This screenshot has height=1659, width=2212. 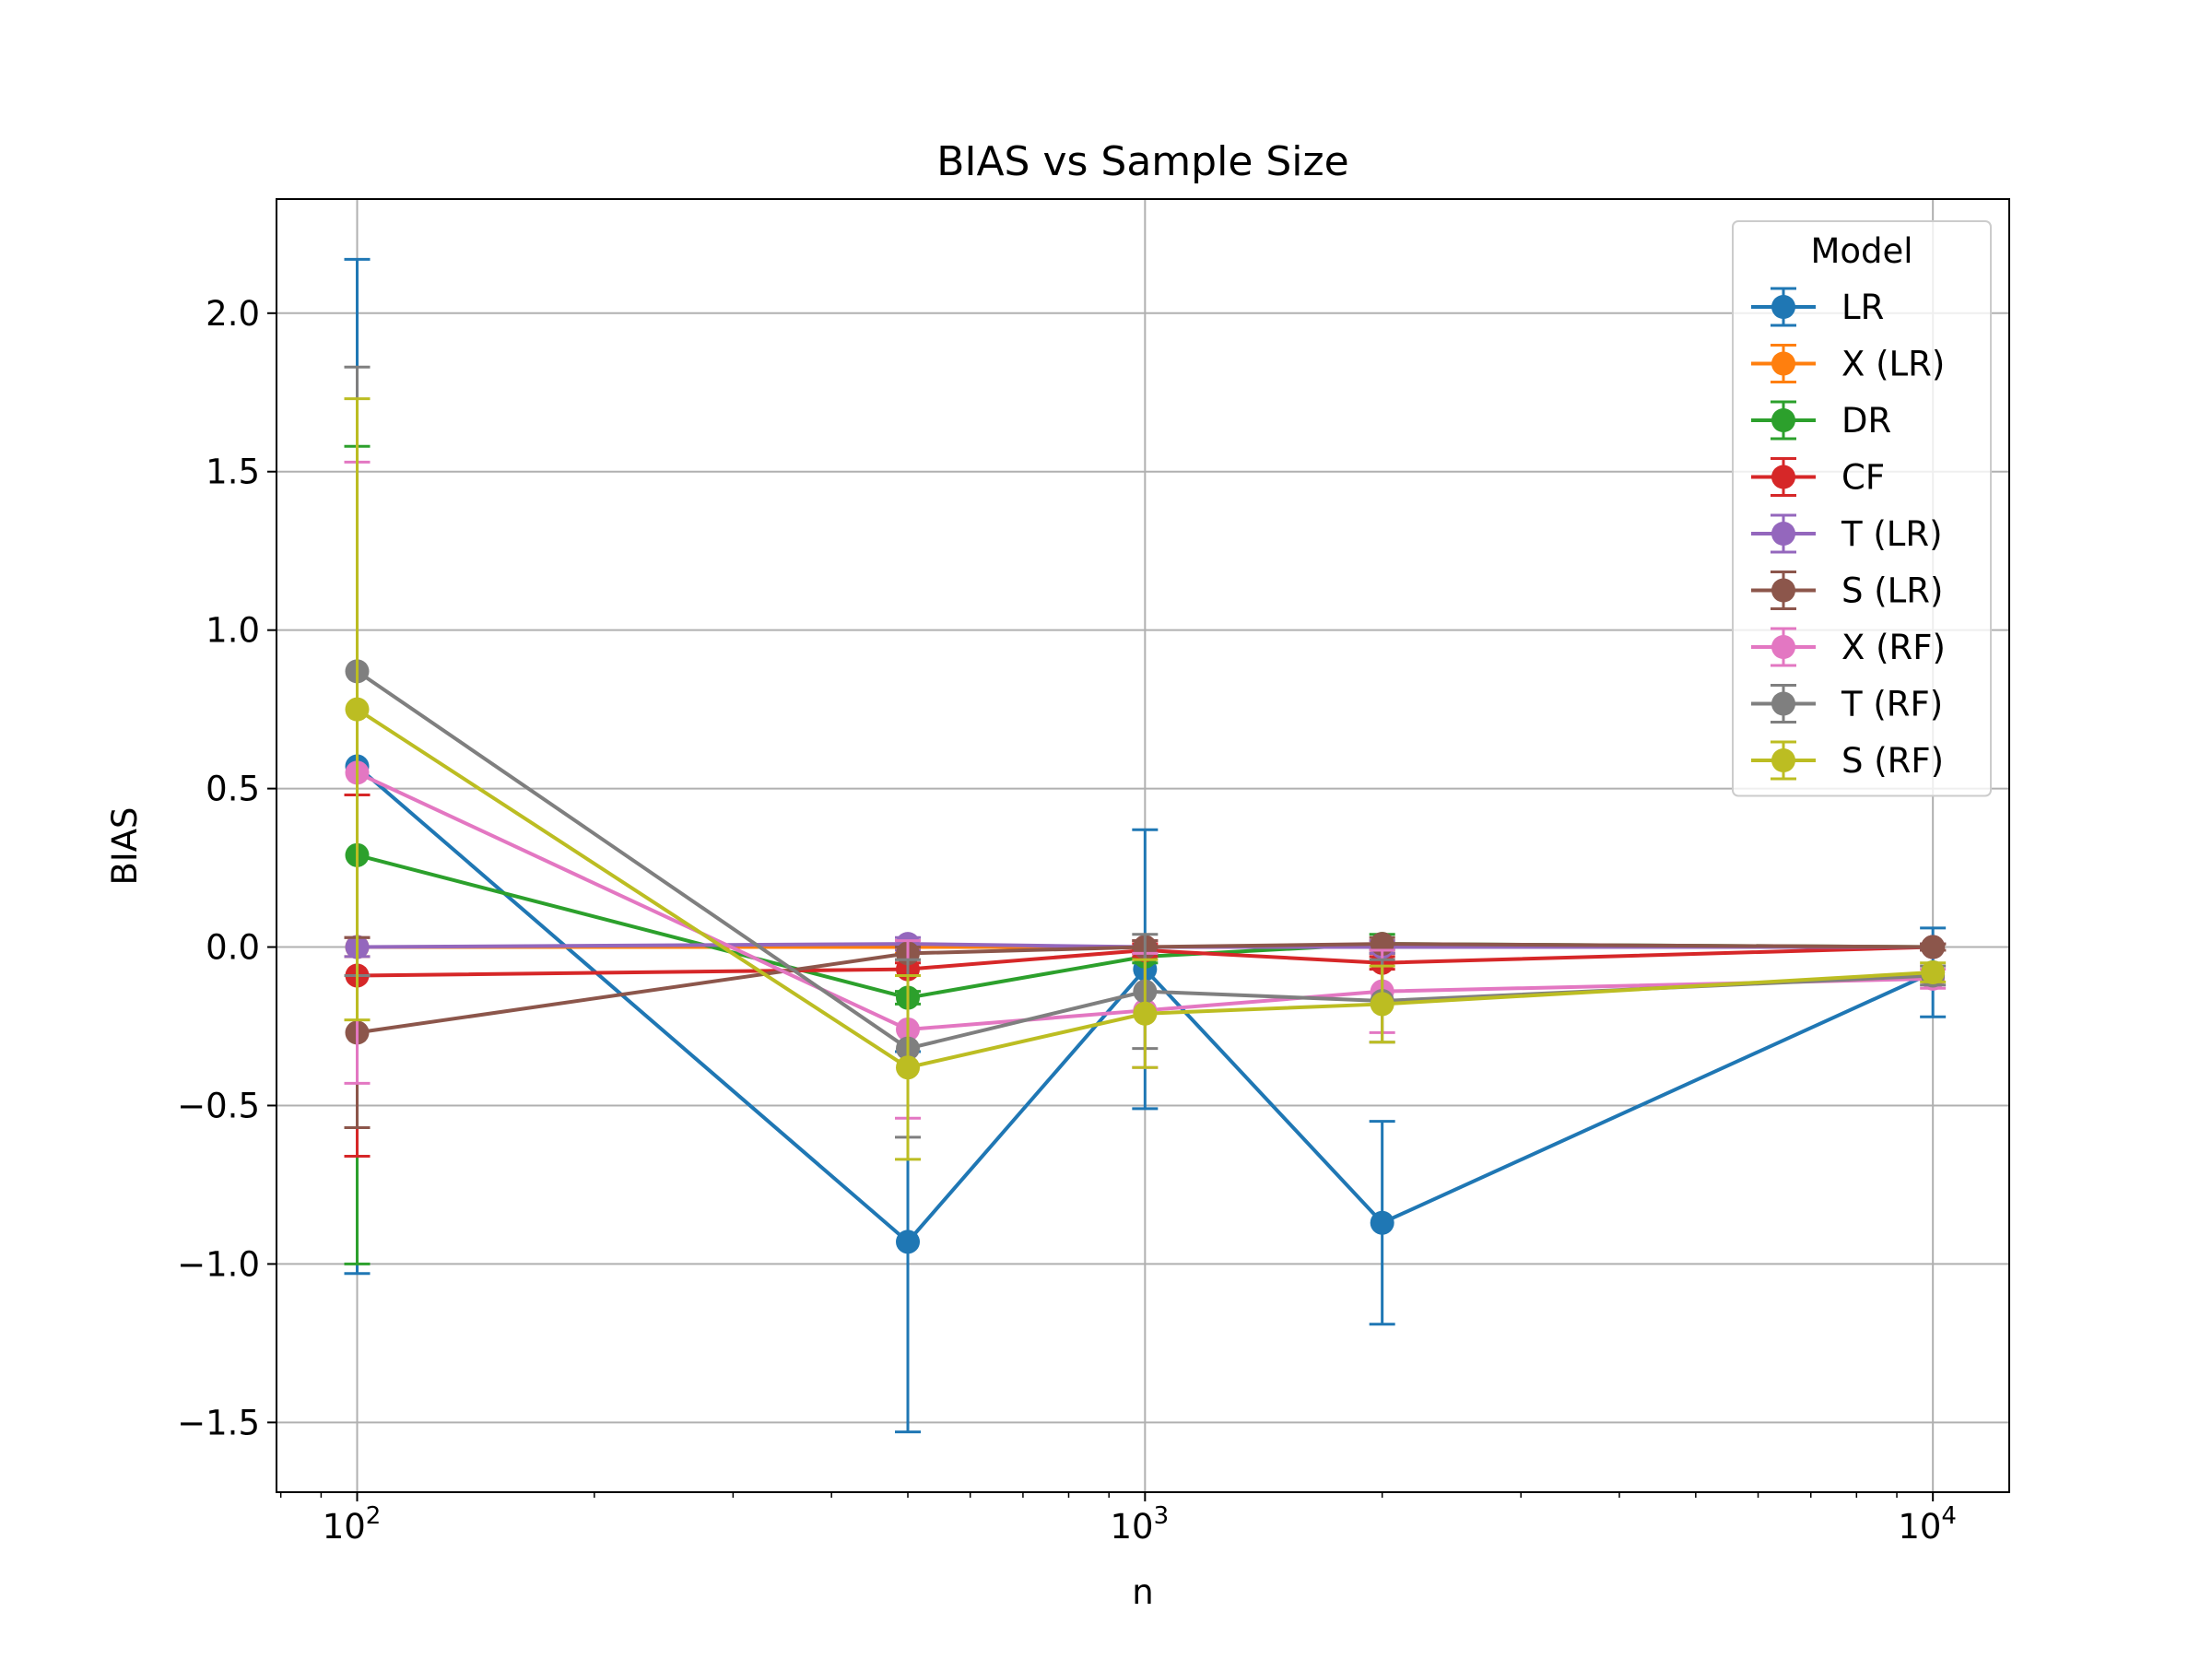 I want to click on legend-entry: T (LR), so click(x=1847, y=533).